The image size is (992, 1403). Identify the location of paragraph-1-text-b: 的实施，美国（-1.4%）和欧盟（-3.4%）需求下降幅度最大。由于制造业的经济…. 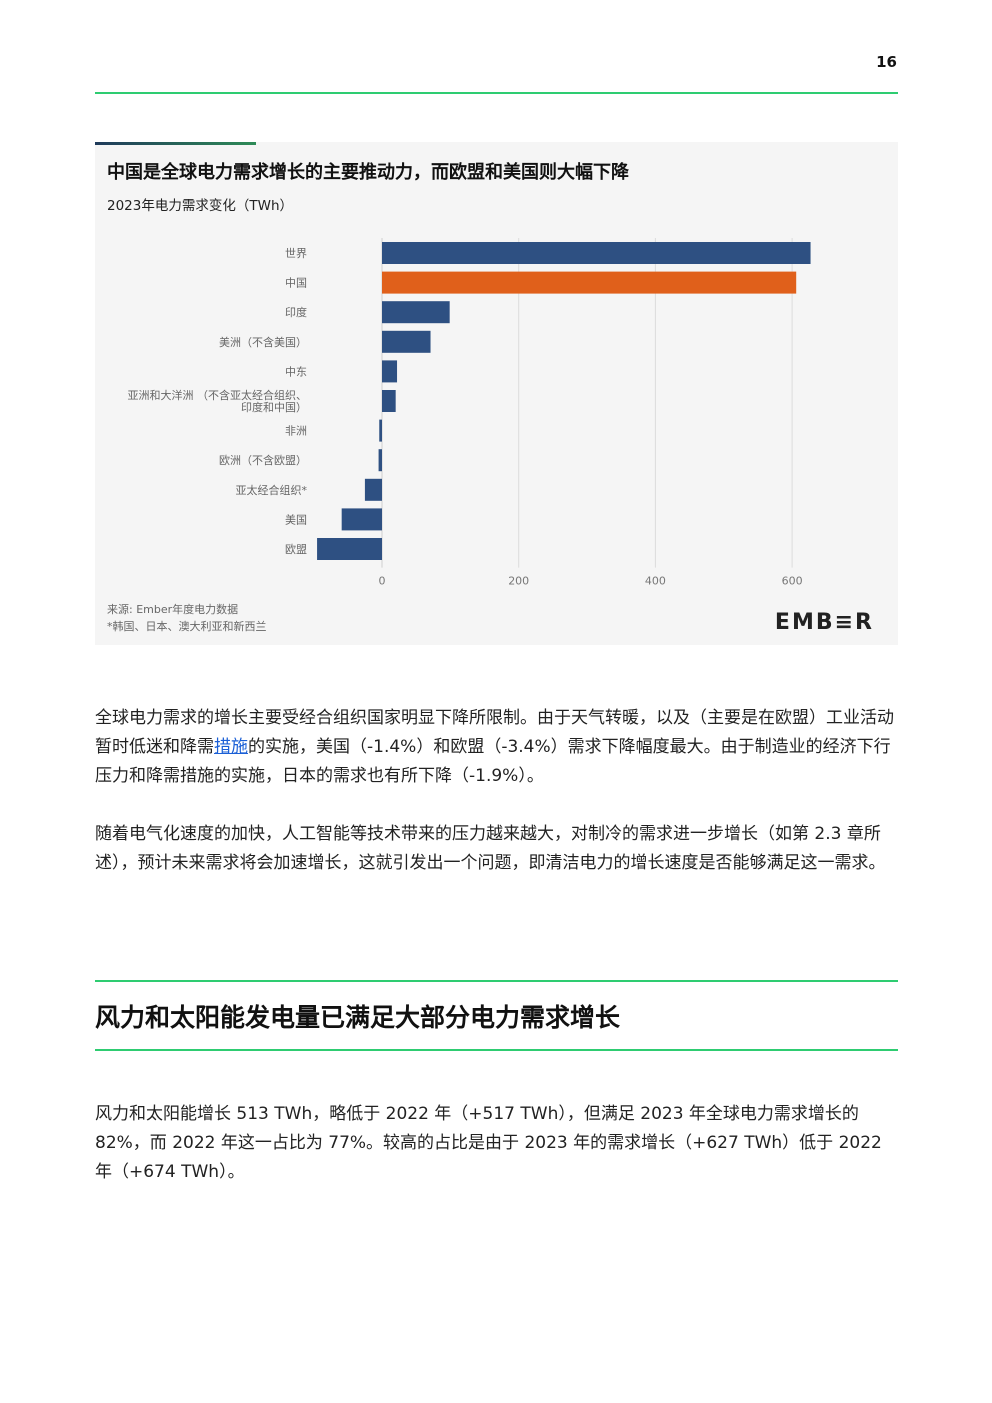
(493, 761).